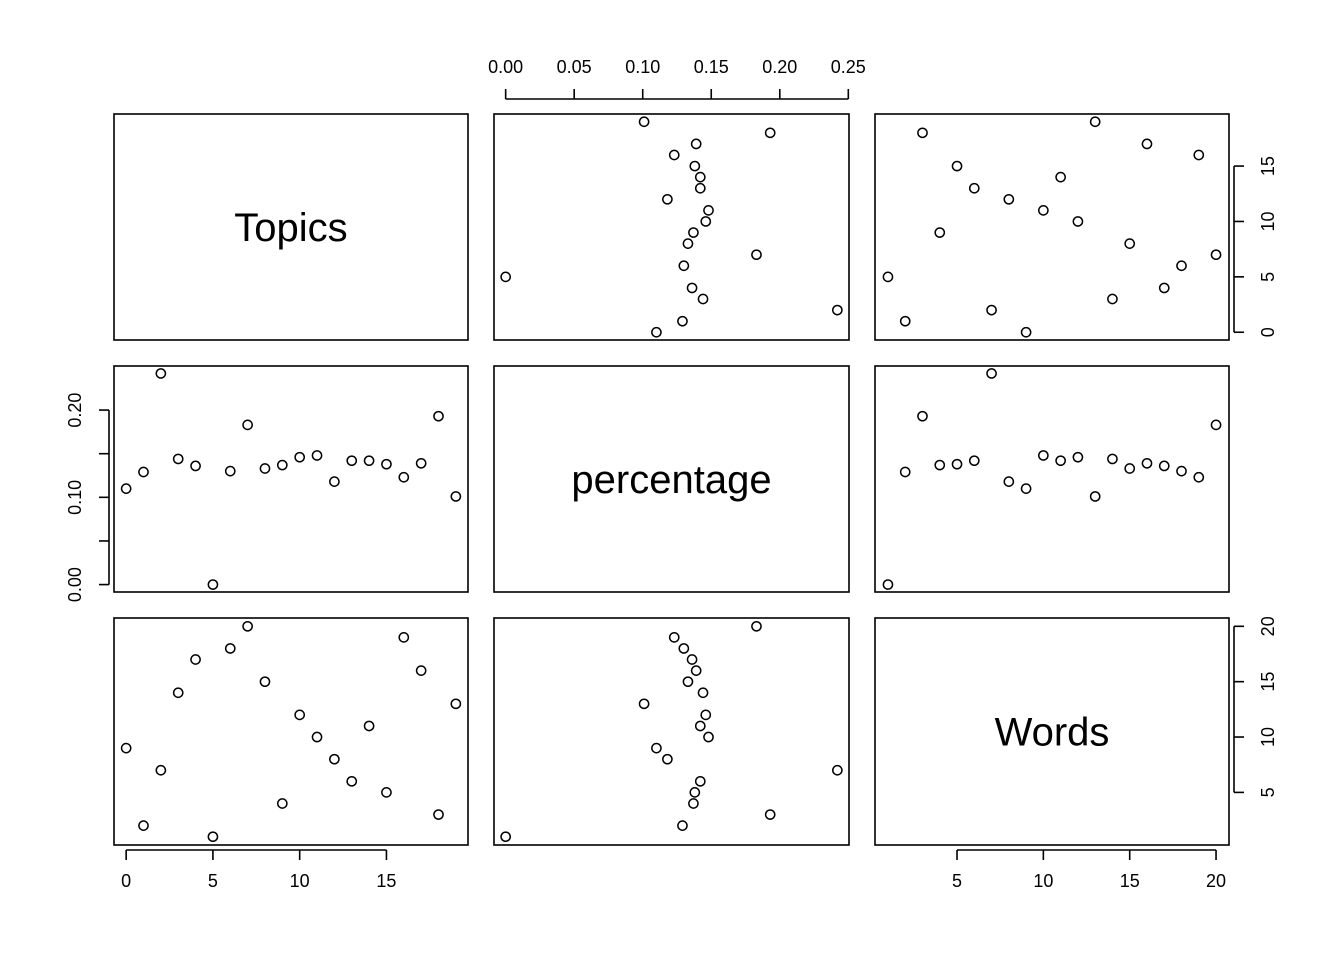  What do you see at coordinates (1268, 221) in the screenshot?
I see `tick-label-topics: 10` at bounding box center [1268, 221].